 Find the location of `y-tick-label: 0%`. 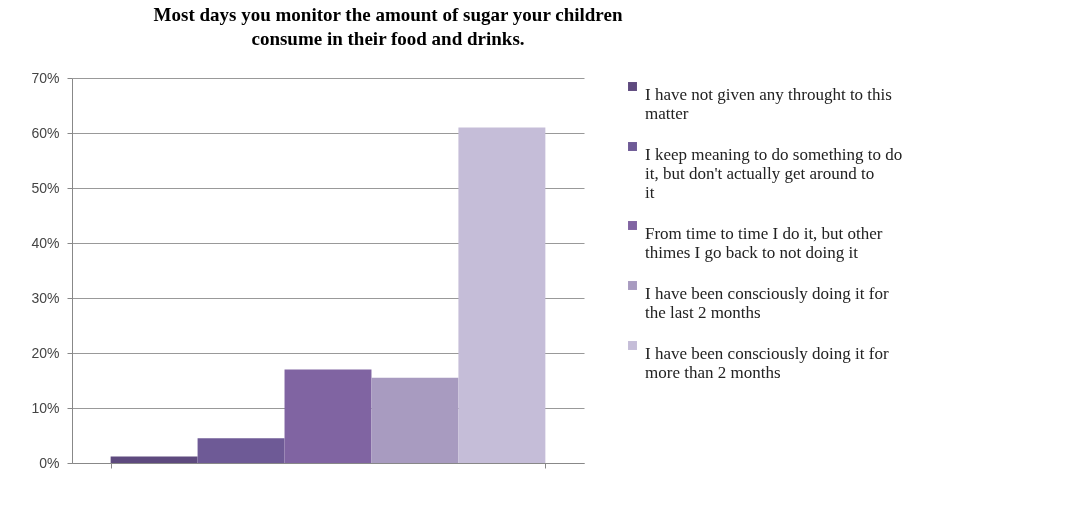

y-tick-label: 0% is located at coordinates (49, 462).